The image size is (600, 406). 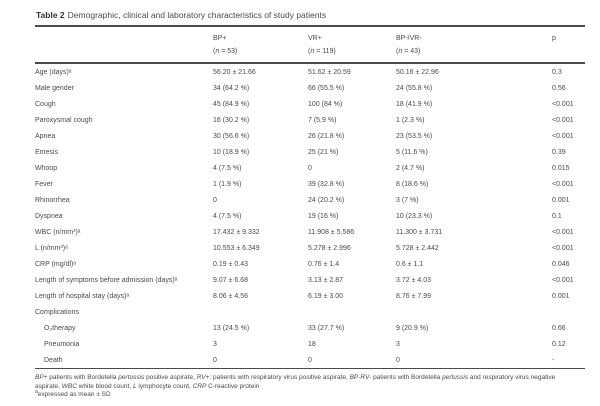 What do you see at coordinates (231, 136) in the screenshot?
I see `cell-value: 30 (56.6 %)` at bounding box center [231, 136].